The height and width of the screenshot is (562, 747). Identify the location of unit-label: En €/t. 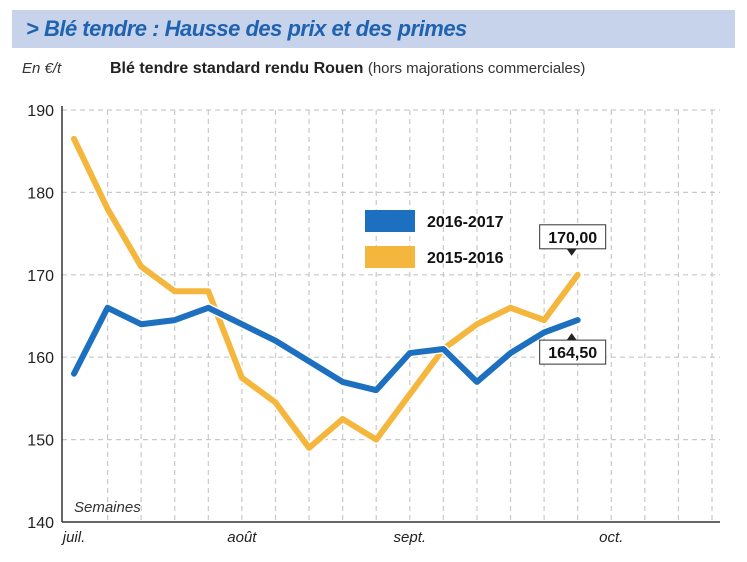
(42, 68).